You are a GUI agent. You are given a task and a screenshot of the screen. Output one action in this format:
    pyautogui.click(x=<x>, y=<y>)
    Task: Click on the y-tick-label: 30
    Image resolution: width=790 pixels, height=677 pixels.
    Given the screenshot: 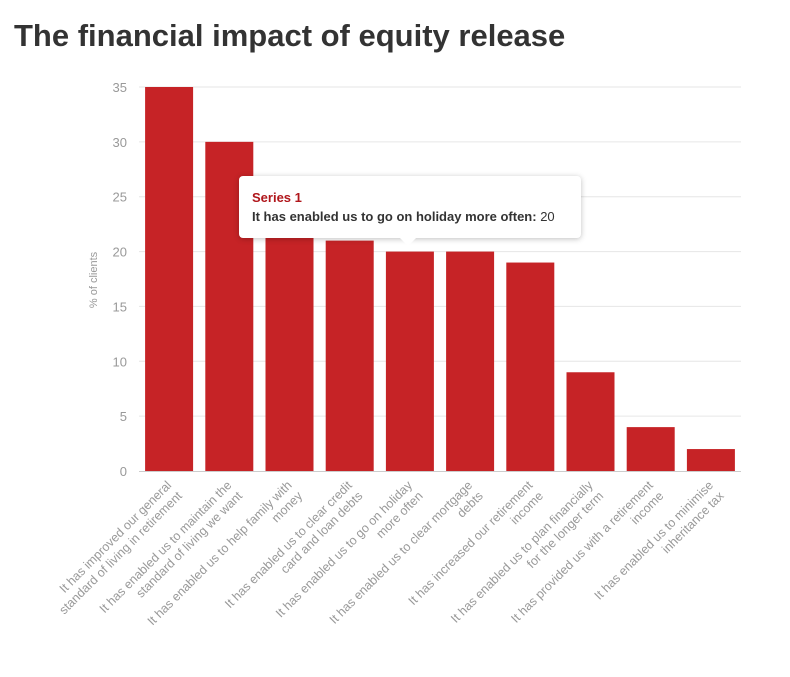 What is the action you would take?
    pyautogui.click(x=120, y=142)
    